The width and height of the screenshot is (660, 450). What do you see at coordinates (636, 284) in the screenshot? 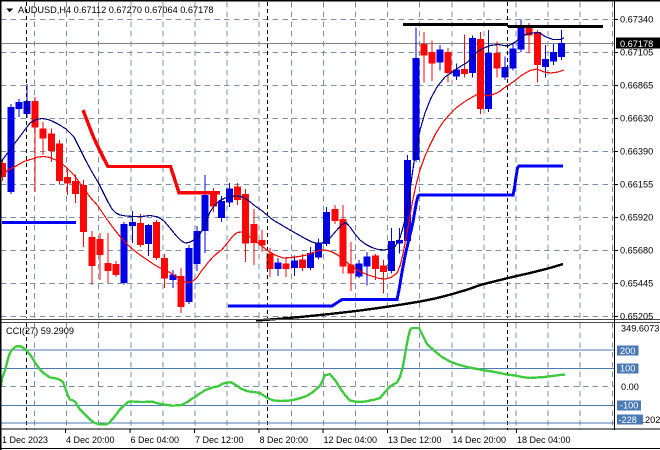
I see `svg-text: 0.65445` at bounding box center [636, 284].